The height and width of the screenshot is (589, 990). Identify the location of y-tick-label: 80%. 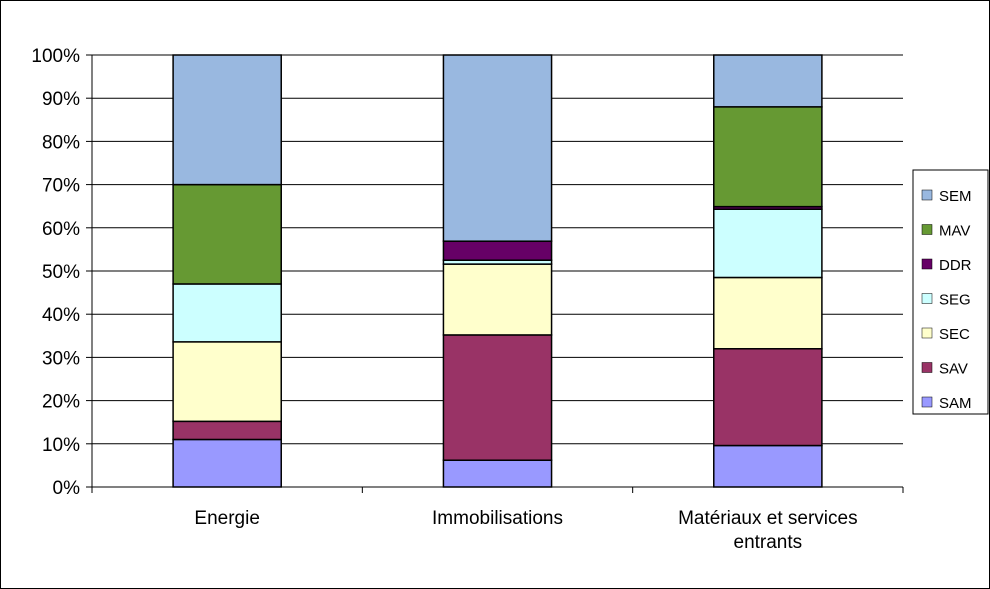
(61, 142).